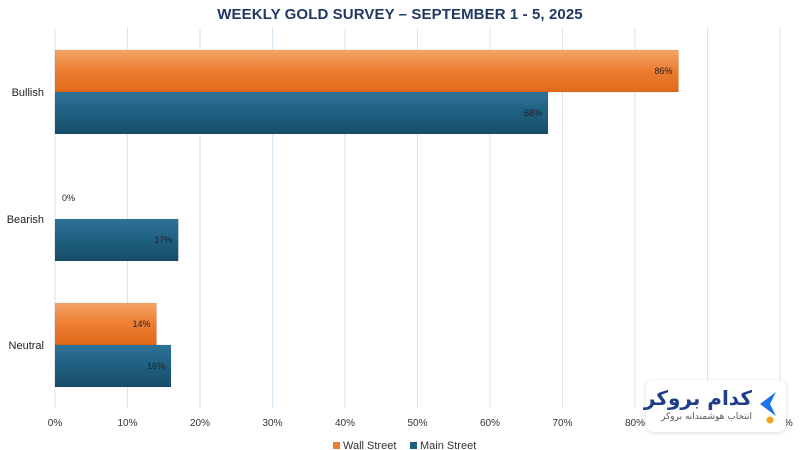  What do you see at coordinates (55, 423) in the screenshot?
I see `x-tick-label: 0%` at bounding box center [55, 423].